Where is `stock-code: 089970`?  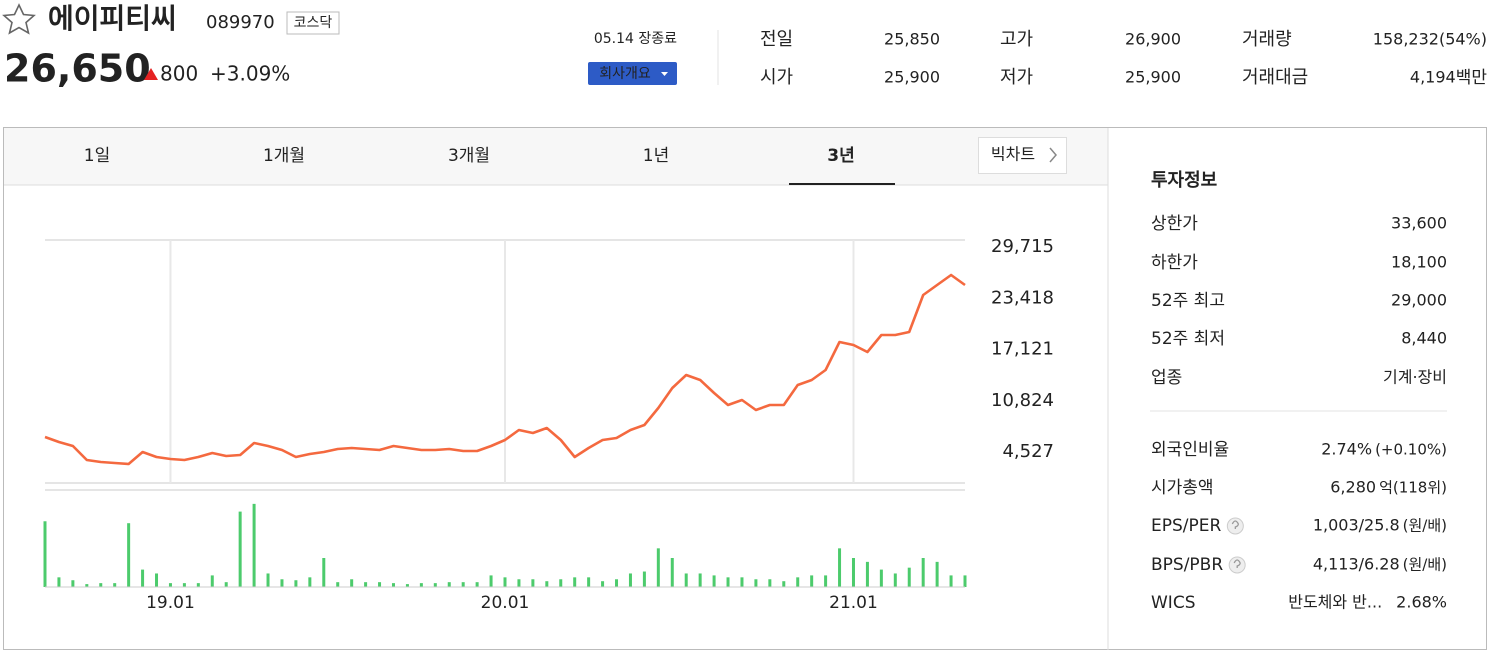
stock-code: 089970 is located at coordinates (240, 22).